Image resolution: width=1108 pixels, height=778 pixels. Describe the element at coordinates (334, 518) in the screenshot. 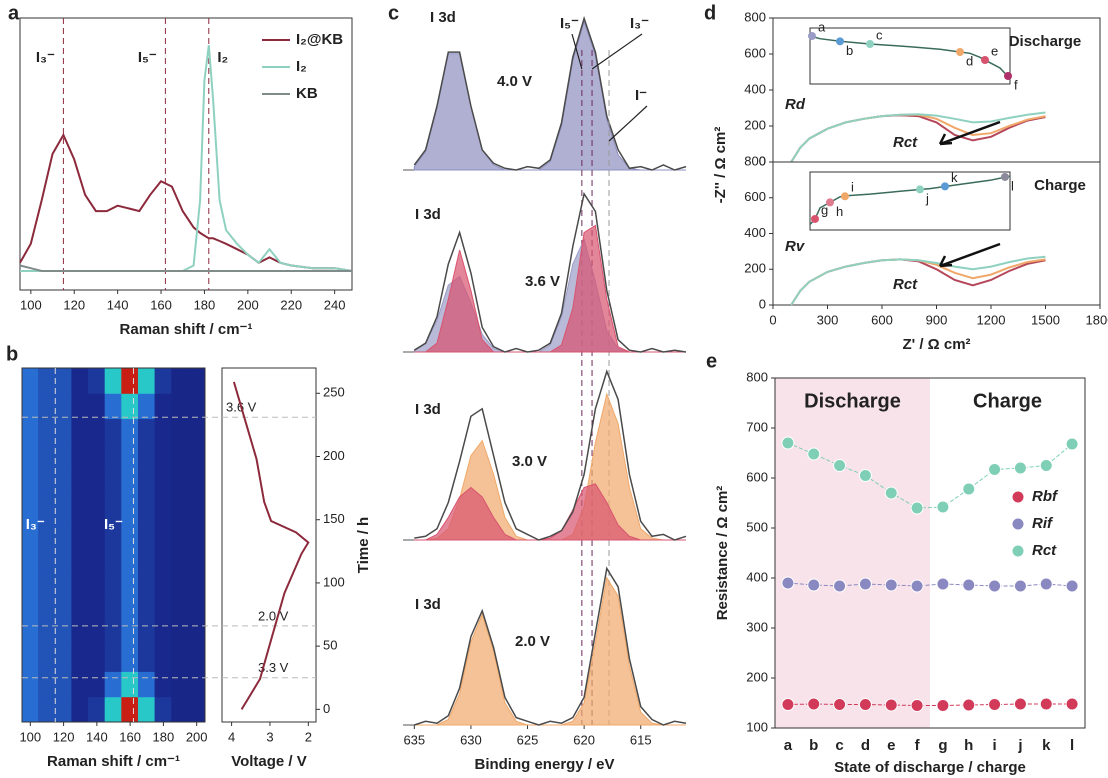

I see `y-tick-label: 150` at that location.